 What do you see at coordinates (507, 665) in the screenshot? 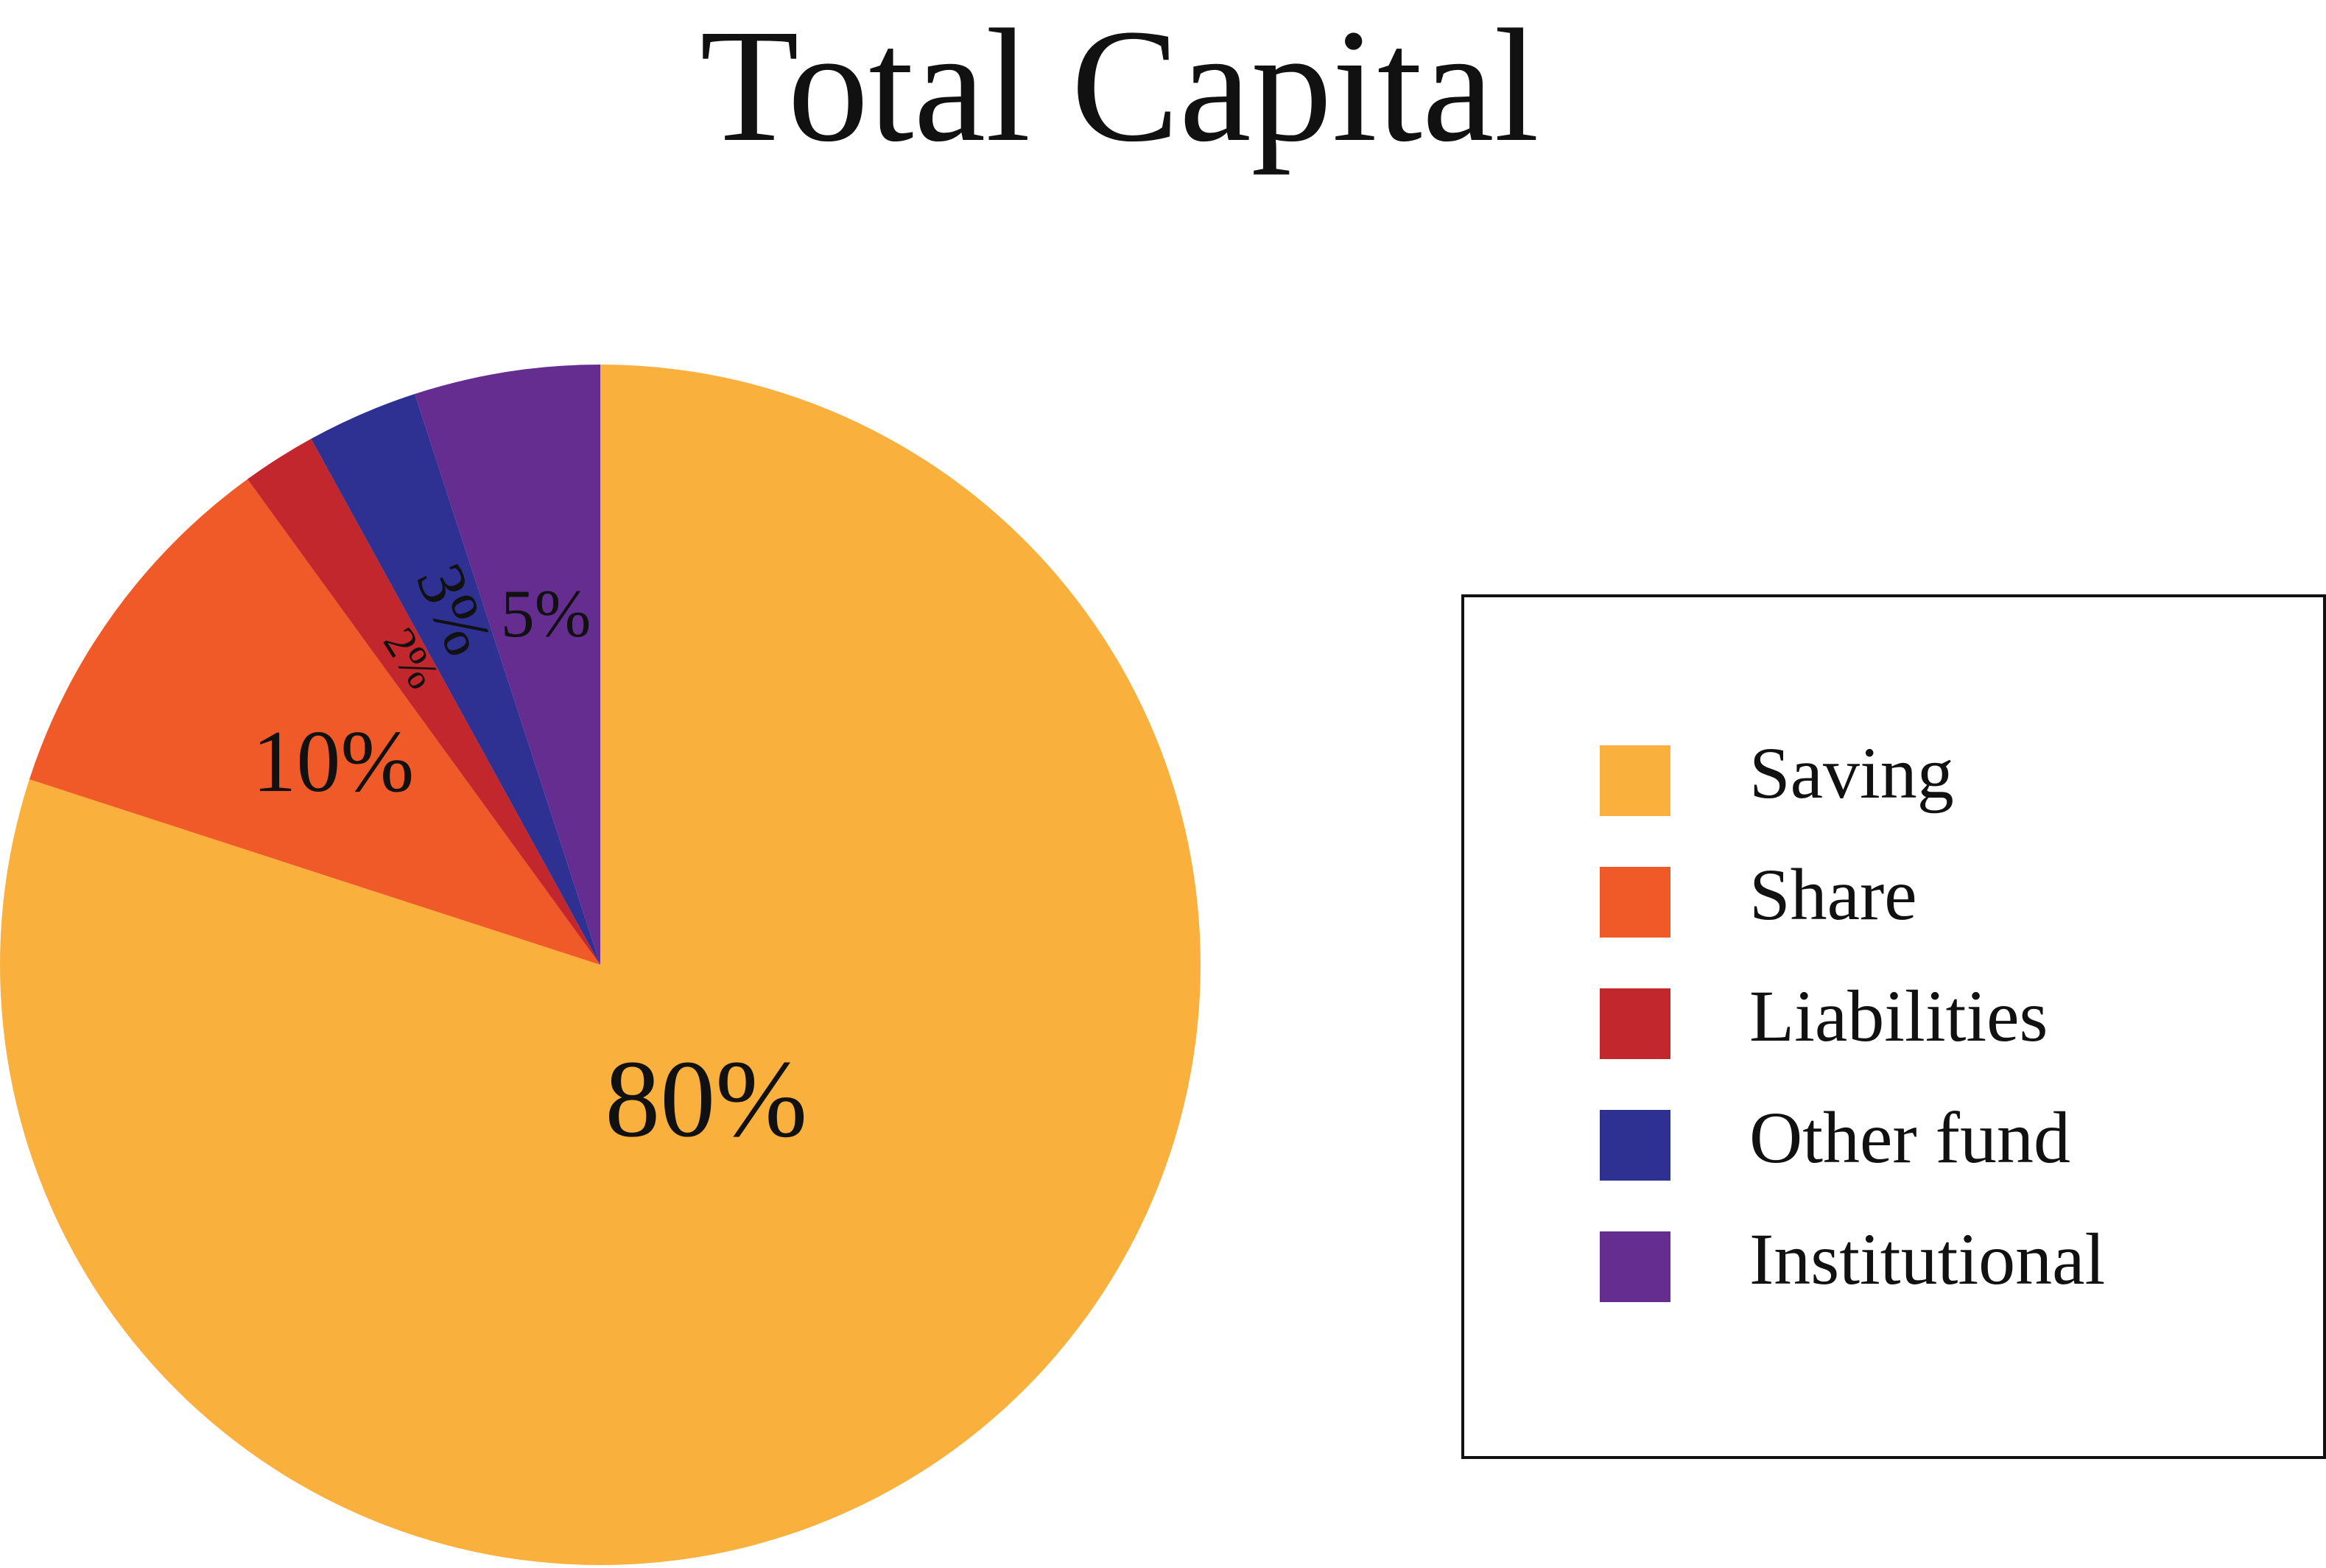
I see `pie-slice-institutional` at bounding box center [507, 665].